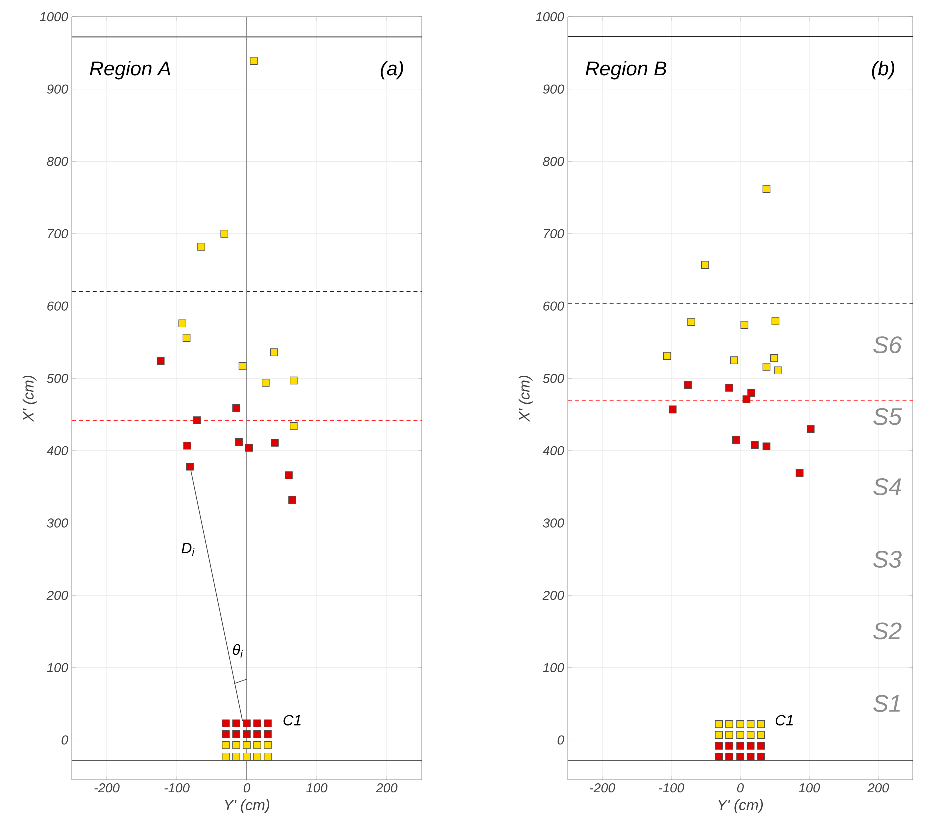 This screenshot has width=925, height=836. What do you see at coordinates (888, 631) in the screenshot?
I see `annotation: S2` at bounding box center [888, 631].